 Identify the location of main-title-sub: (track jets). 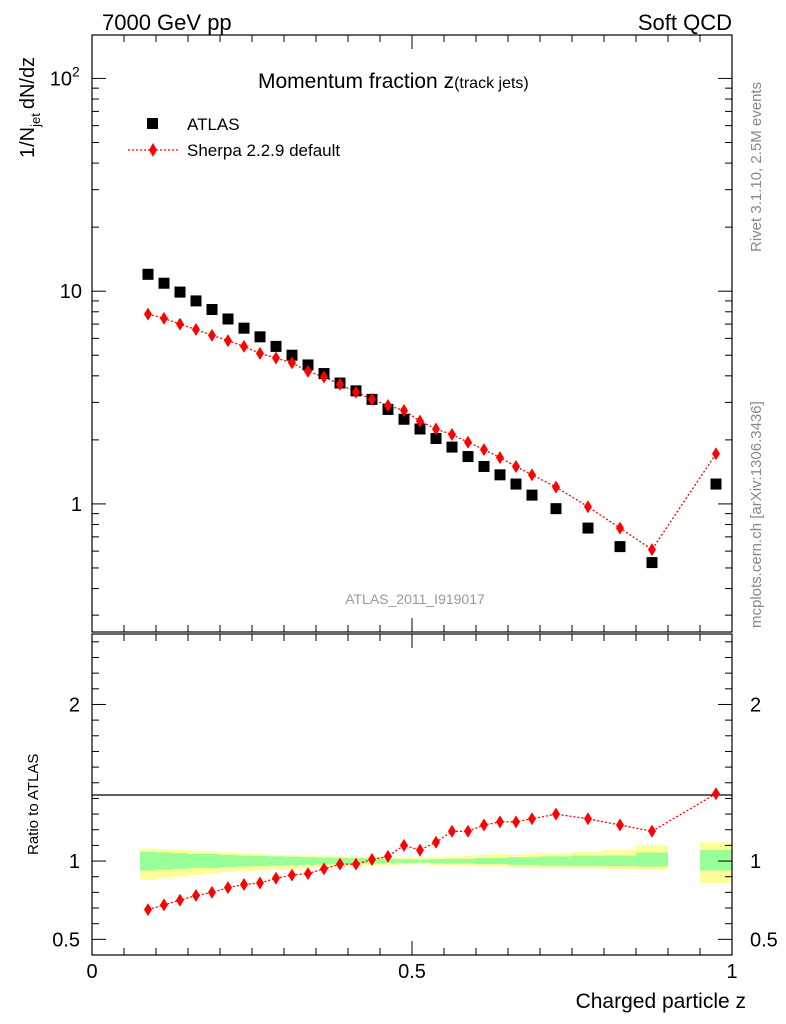
(491, 83).